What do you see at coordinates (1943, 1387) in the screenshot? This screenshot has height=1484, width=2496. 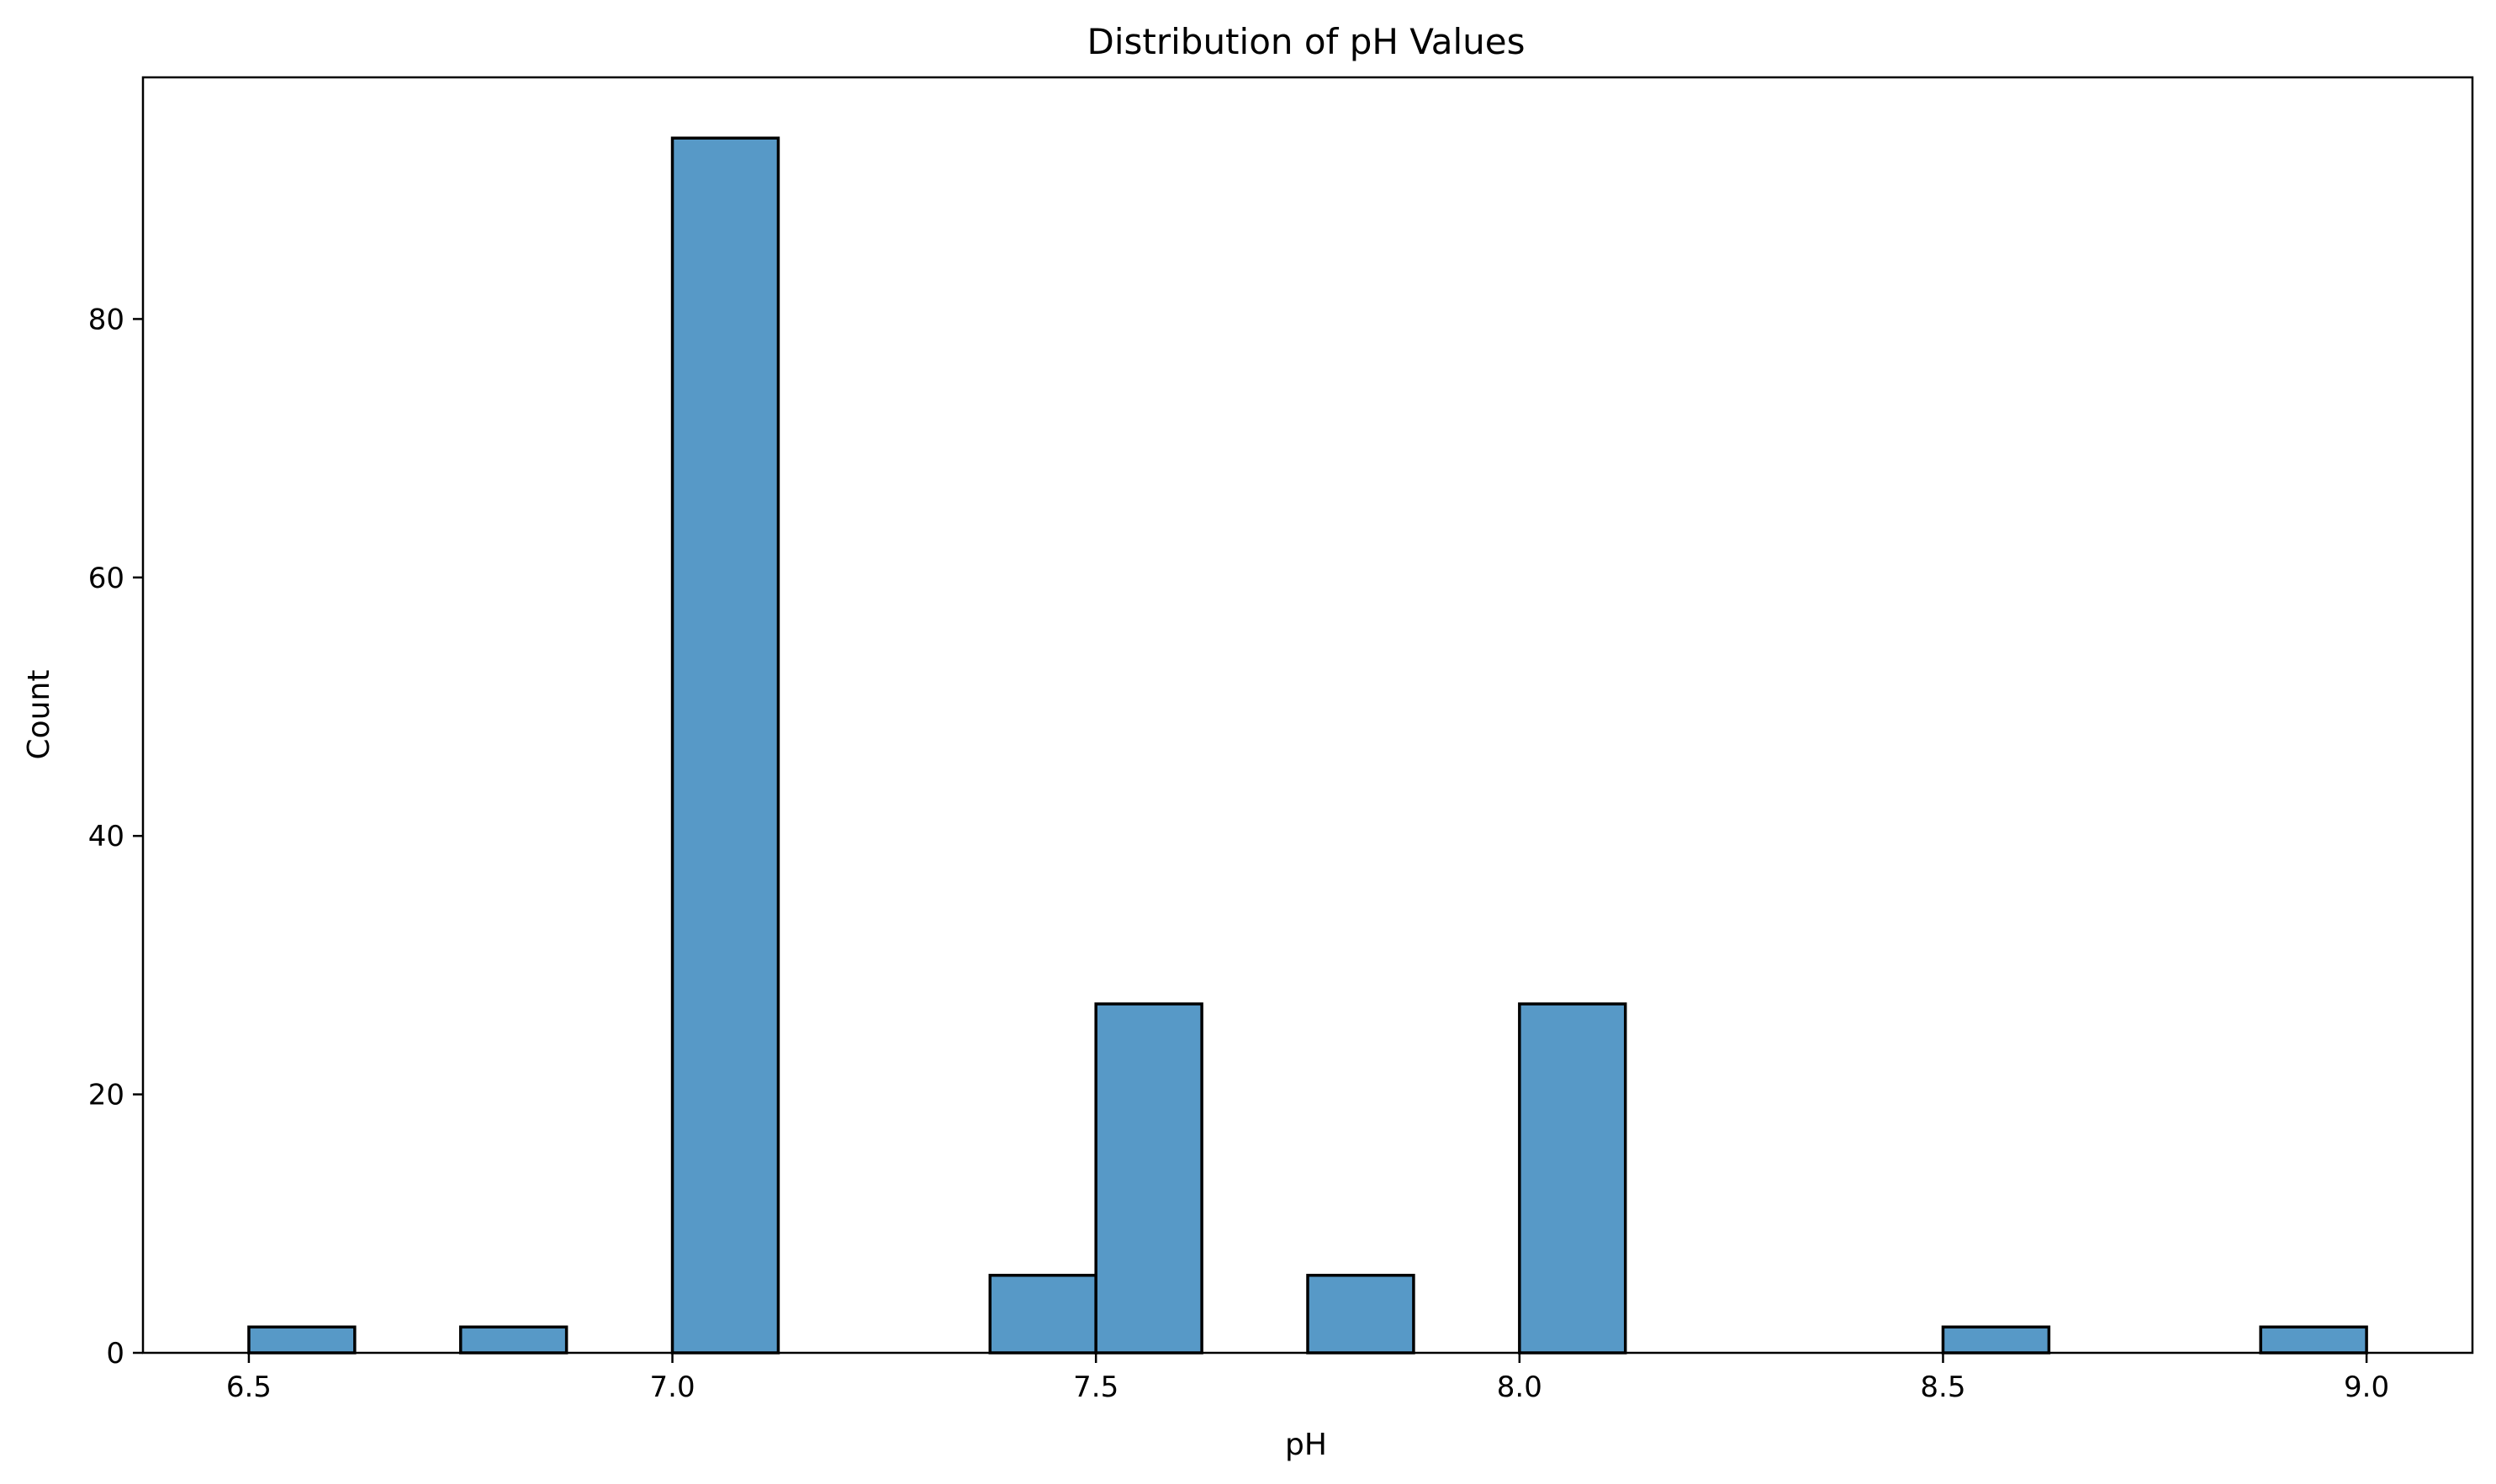 I see `x-tick-label: 8.5` at bounding box center [1943, 1387].